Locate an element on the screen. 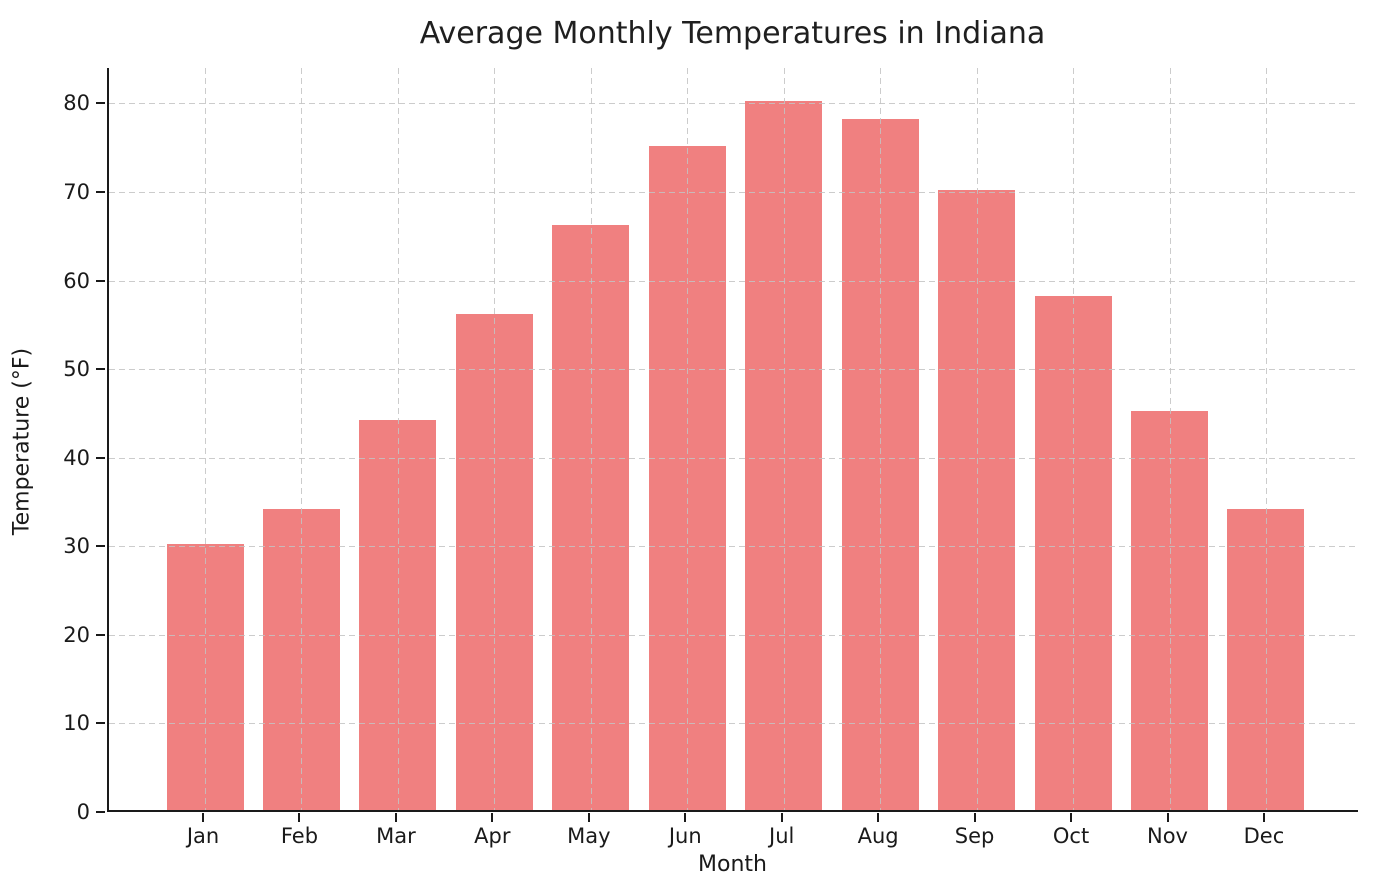  x-tick-nov is located at coordinates (1167, 817).